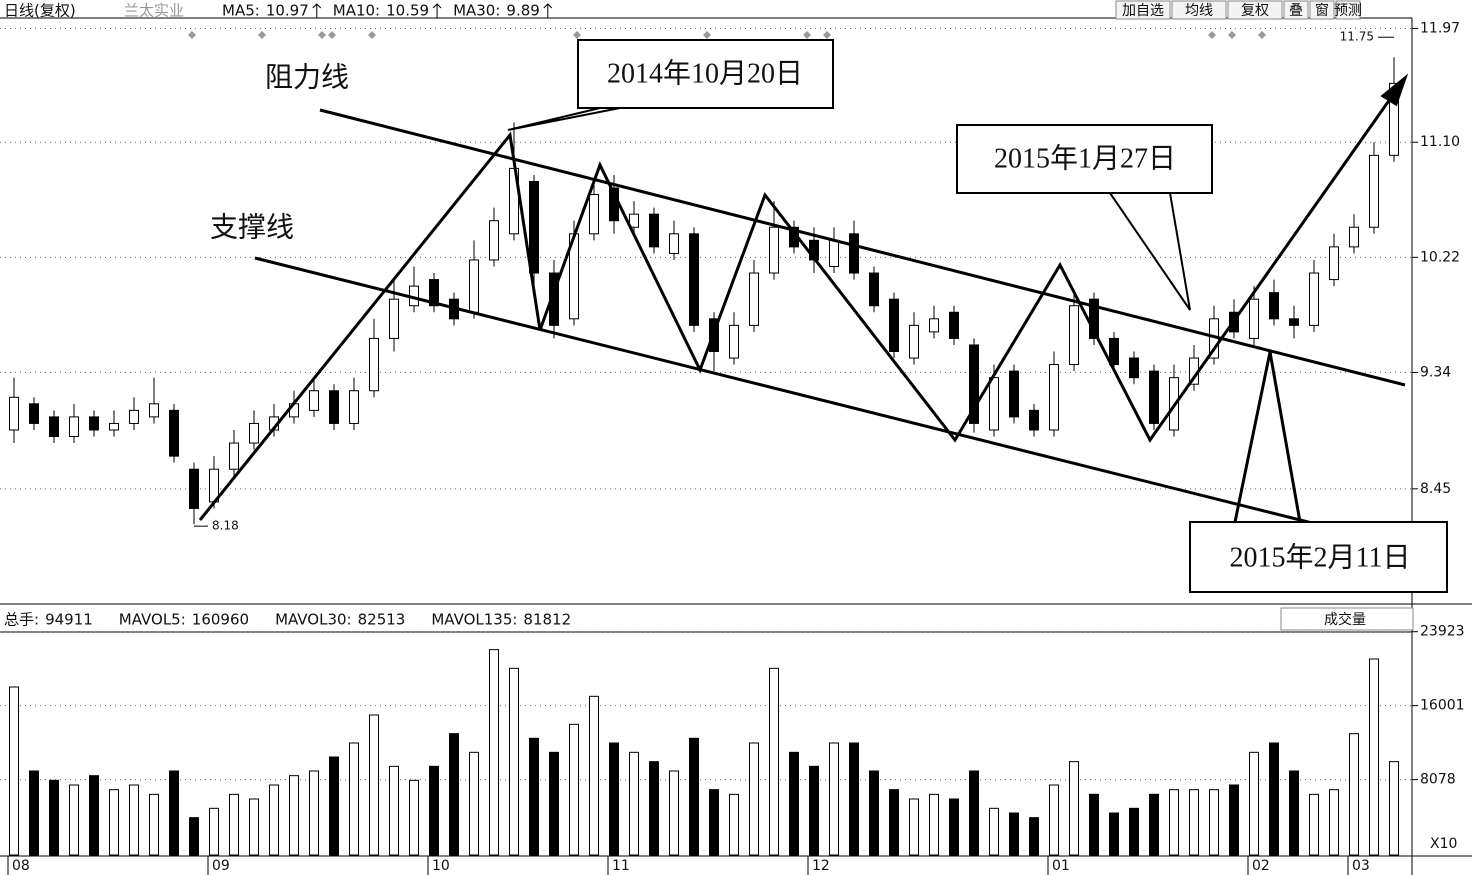  I want to click on toolbar-button-label: 叠, so click(1296, 11).